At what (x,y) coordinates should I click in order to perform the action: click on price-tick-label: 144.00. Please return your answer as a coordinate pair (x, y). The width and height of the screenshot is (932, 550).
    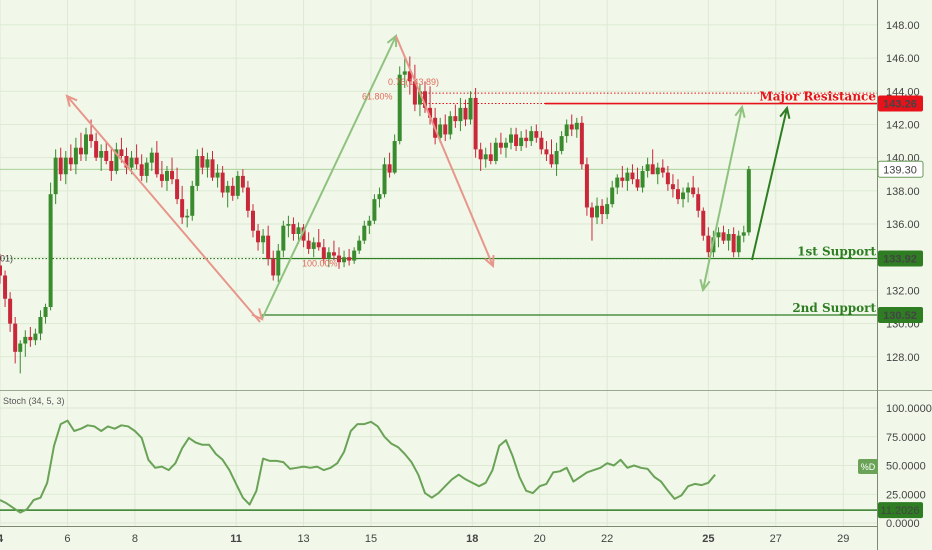
    Looking at the image, I should click on (903, 92).